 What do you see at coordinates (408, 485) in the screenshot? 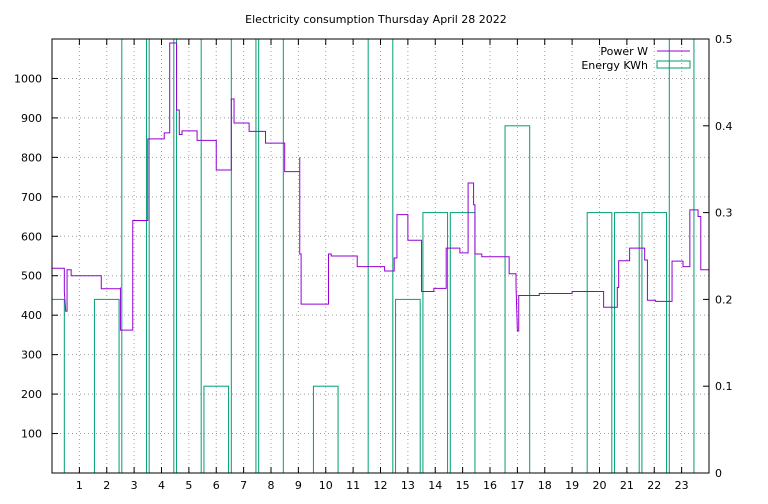
I see `x-tick-label: 13` at bounding box center [408, 485].